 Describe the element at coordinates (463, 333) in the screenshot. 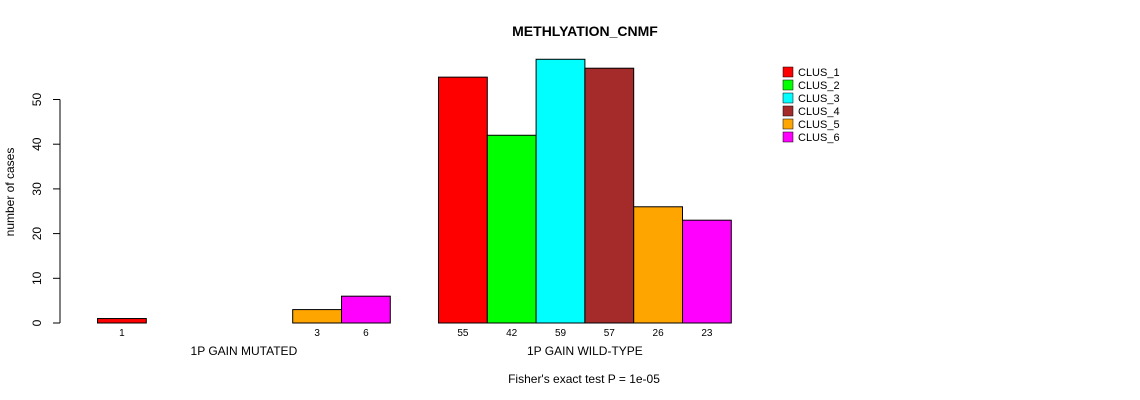

I see `bar-value-label: 55` at that location.